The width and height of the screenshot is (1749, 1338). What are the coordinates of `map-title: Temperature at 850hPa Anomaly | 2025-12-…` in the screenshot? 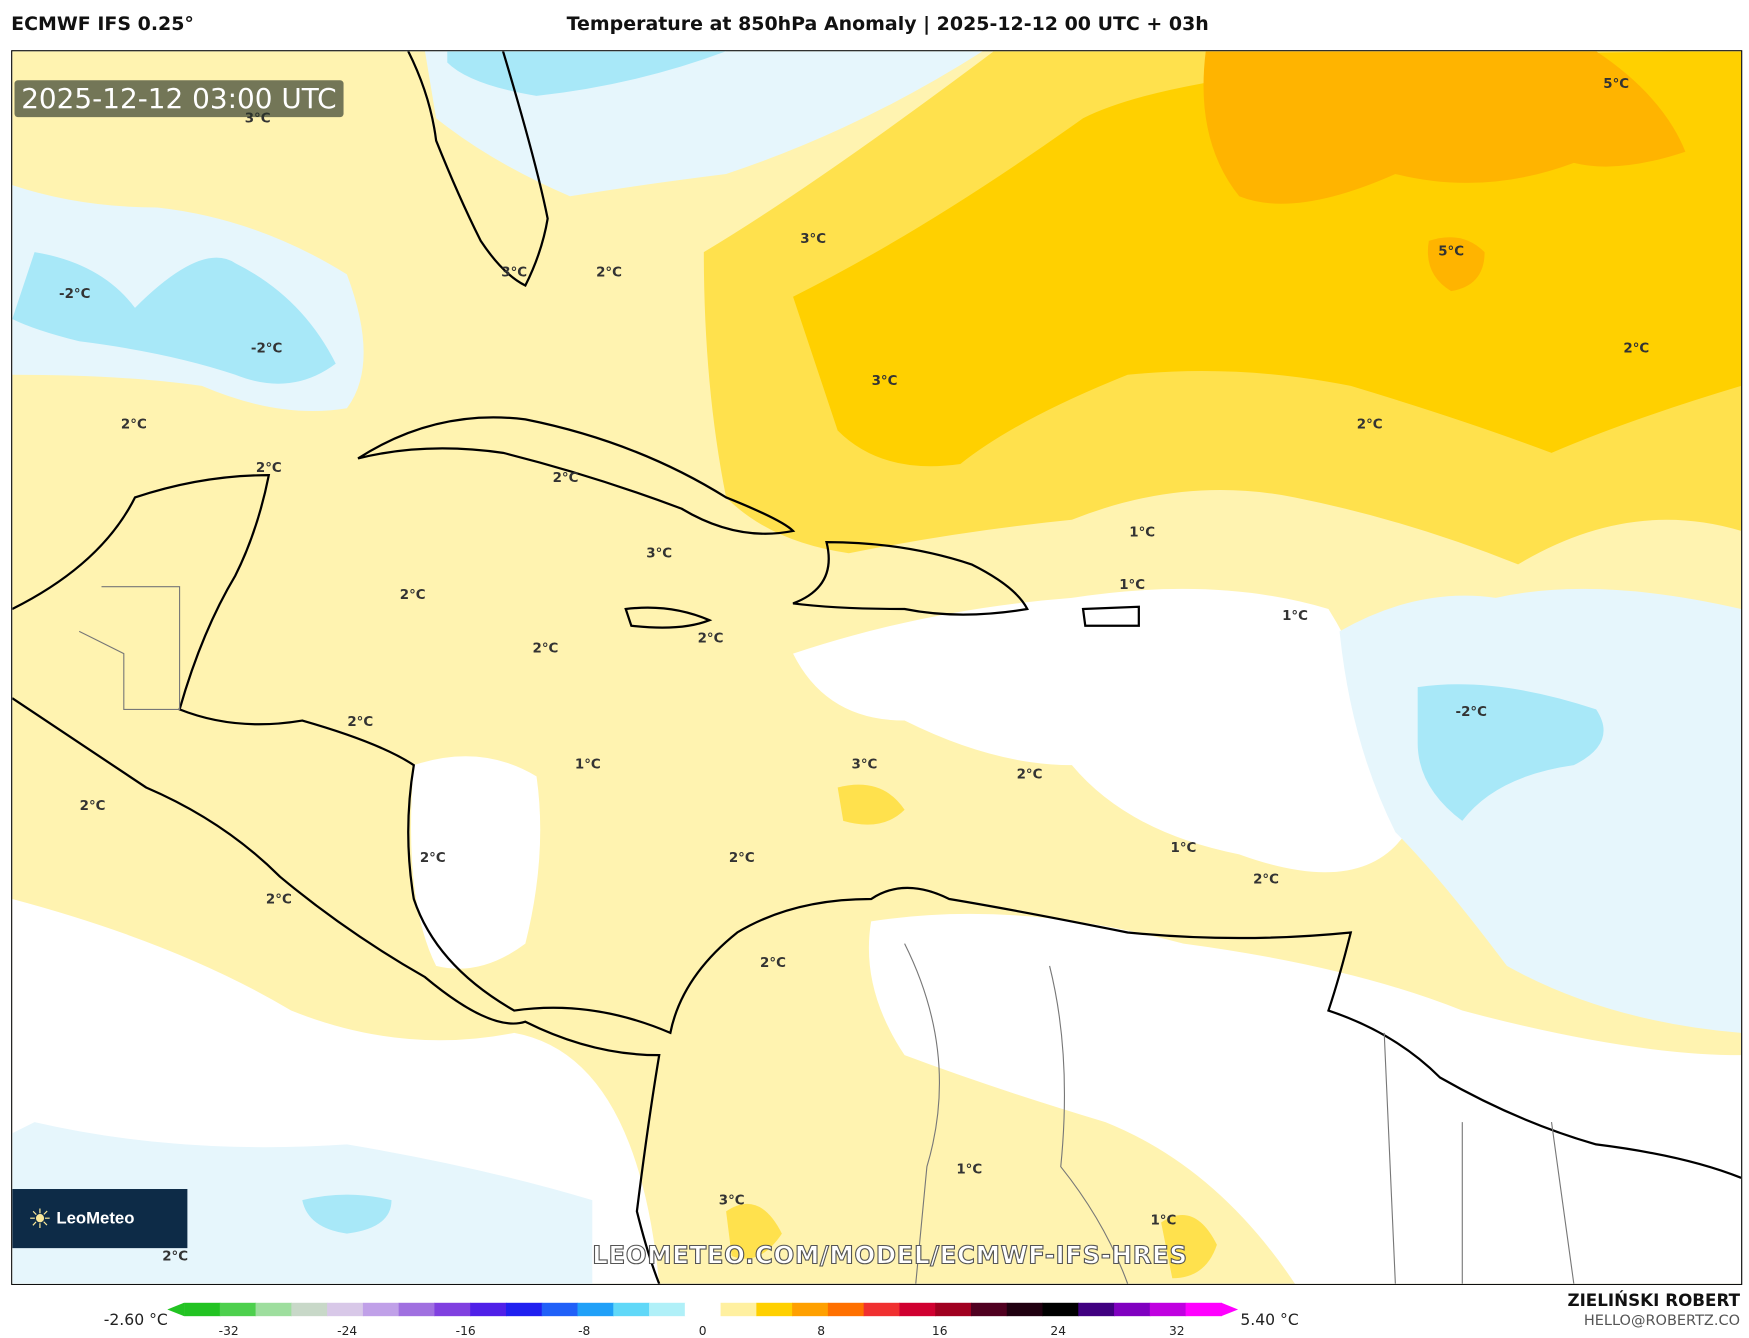 It's located at (887, 24).